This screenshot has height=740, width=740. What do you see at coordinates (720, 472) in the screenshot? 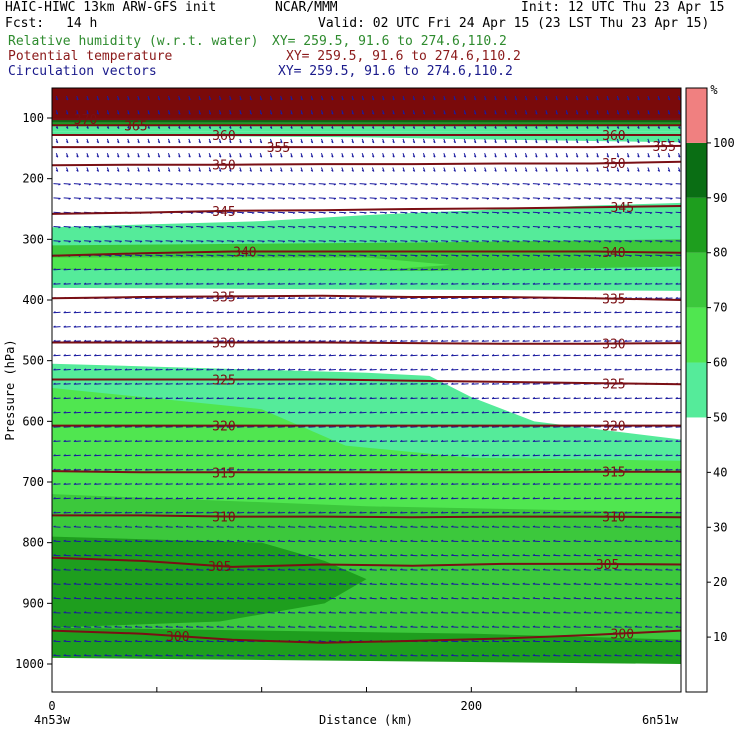
I see `colorbar-label: 40` at bounding box center [720, 472].